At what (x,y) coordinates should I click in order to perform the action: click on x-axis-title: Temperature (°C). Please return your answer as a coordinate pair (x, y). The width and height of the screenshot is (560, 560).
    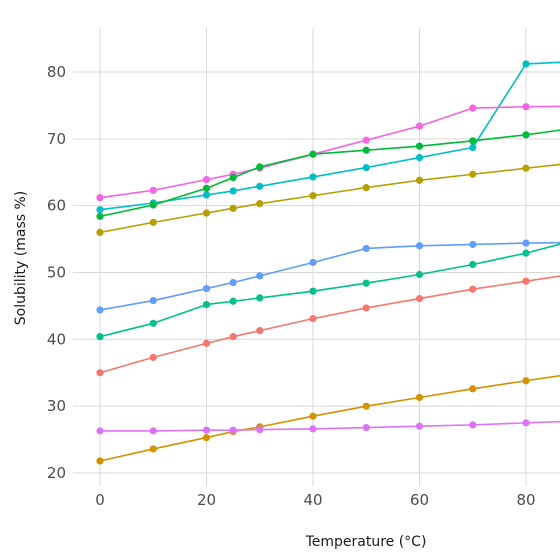
    Looking at the image, I should click on (366, 542).